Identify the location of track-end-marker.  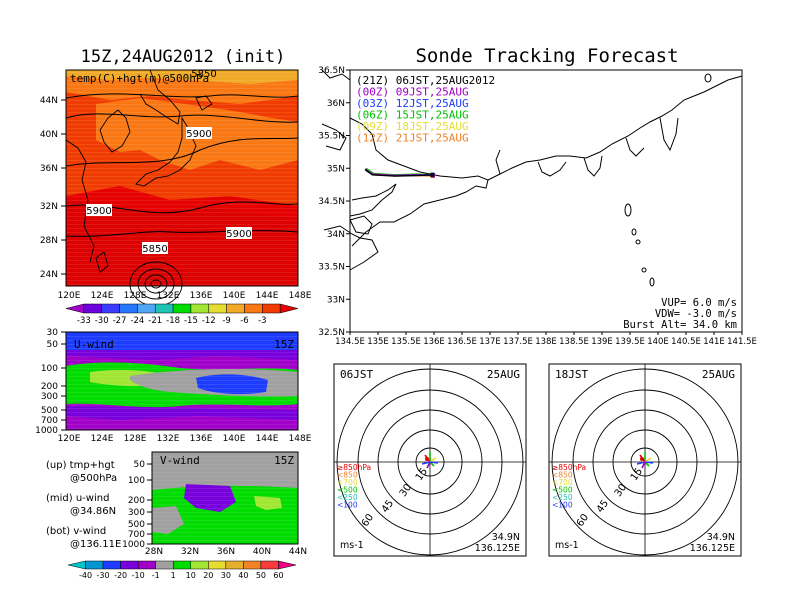
(432, 174).